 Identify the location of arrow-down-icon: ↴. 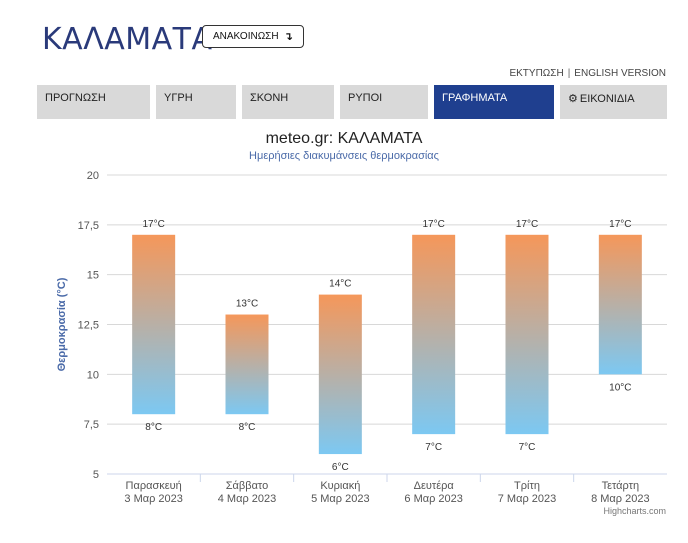
(288, 36).